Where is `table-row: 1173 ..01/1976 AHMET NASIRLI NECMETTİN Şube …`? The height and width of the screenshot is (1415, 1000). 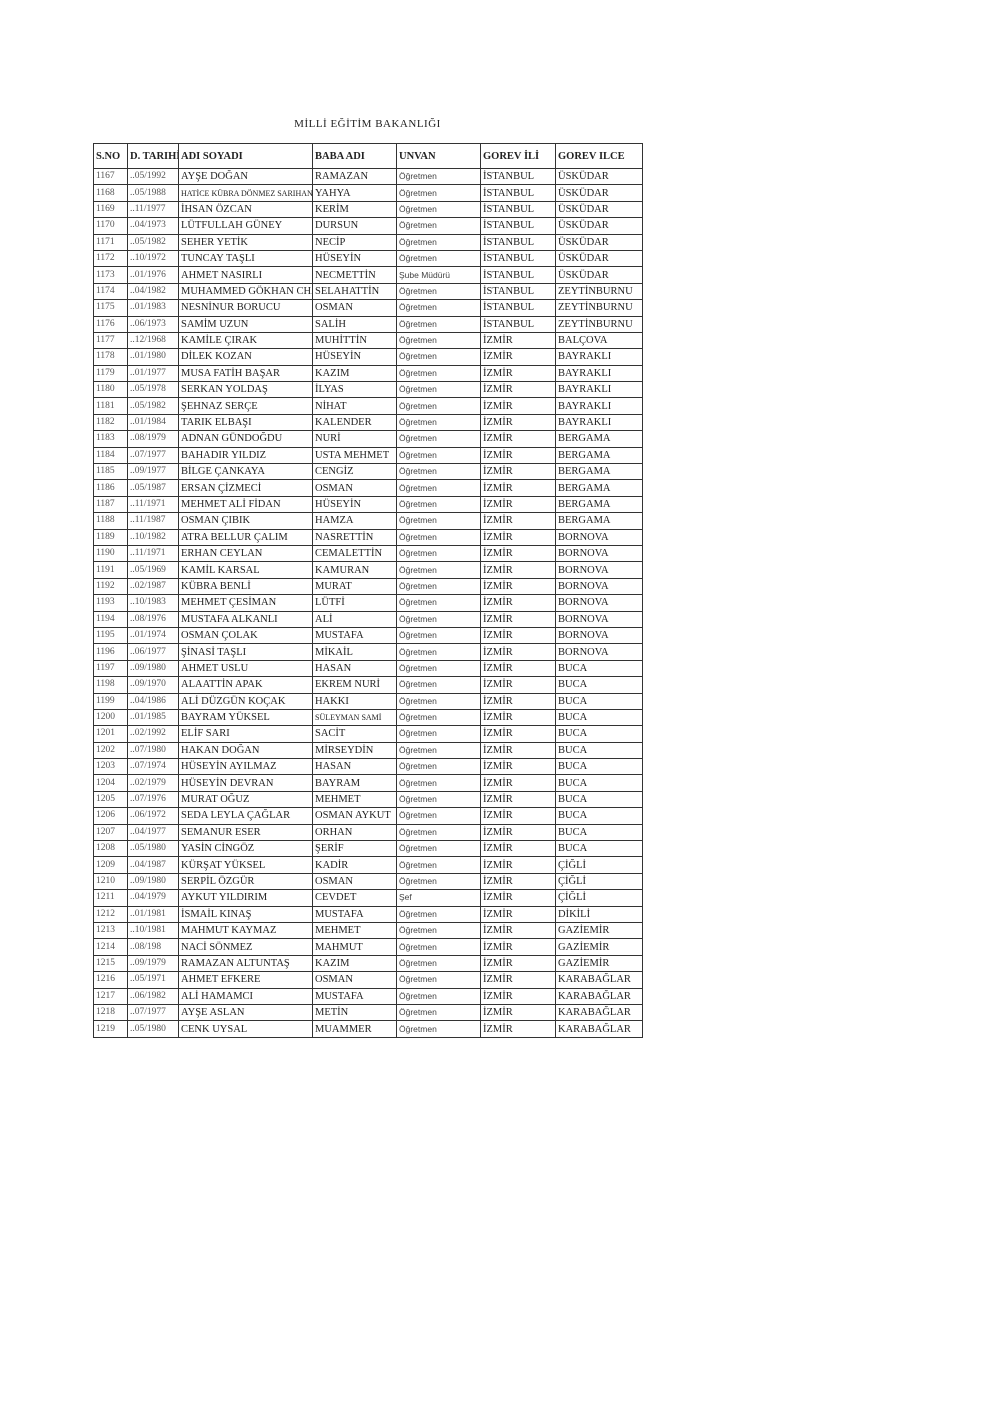 table-row: 1173 ..01/1976 AHMET NASIRLI NECMETTİN Şube … is located at coordinates (368, 275).